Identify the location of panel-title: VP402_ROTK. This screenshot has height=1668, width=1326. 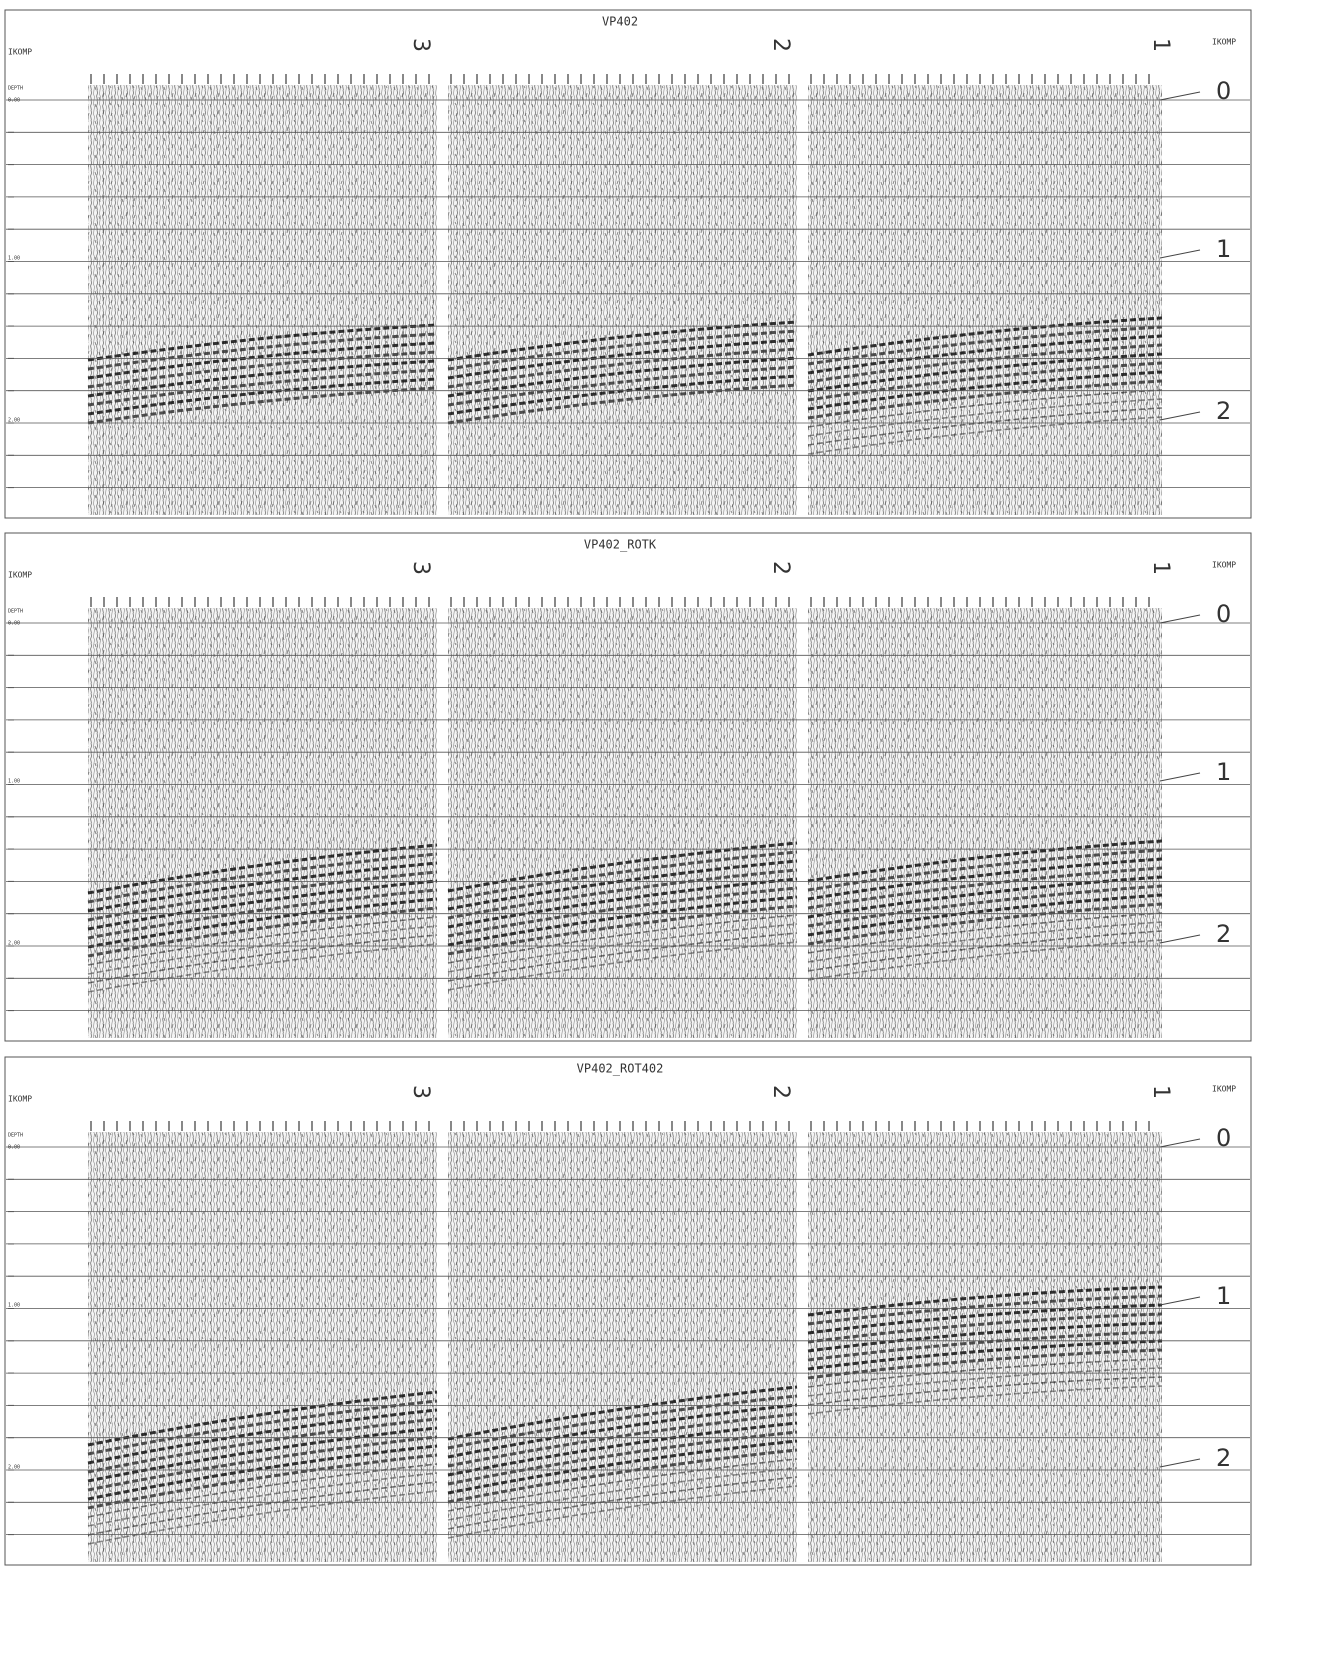
(620, 545).